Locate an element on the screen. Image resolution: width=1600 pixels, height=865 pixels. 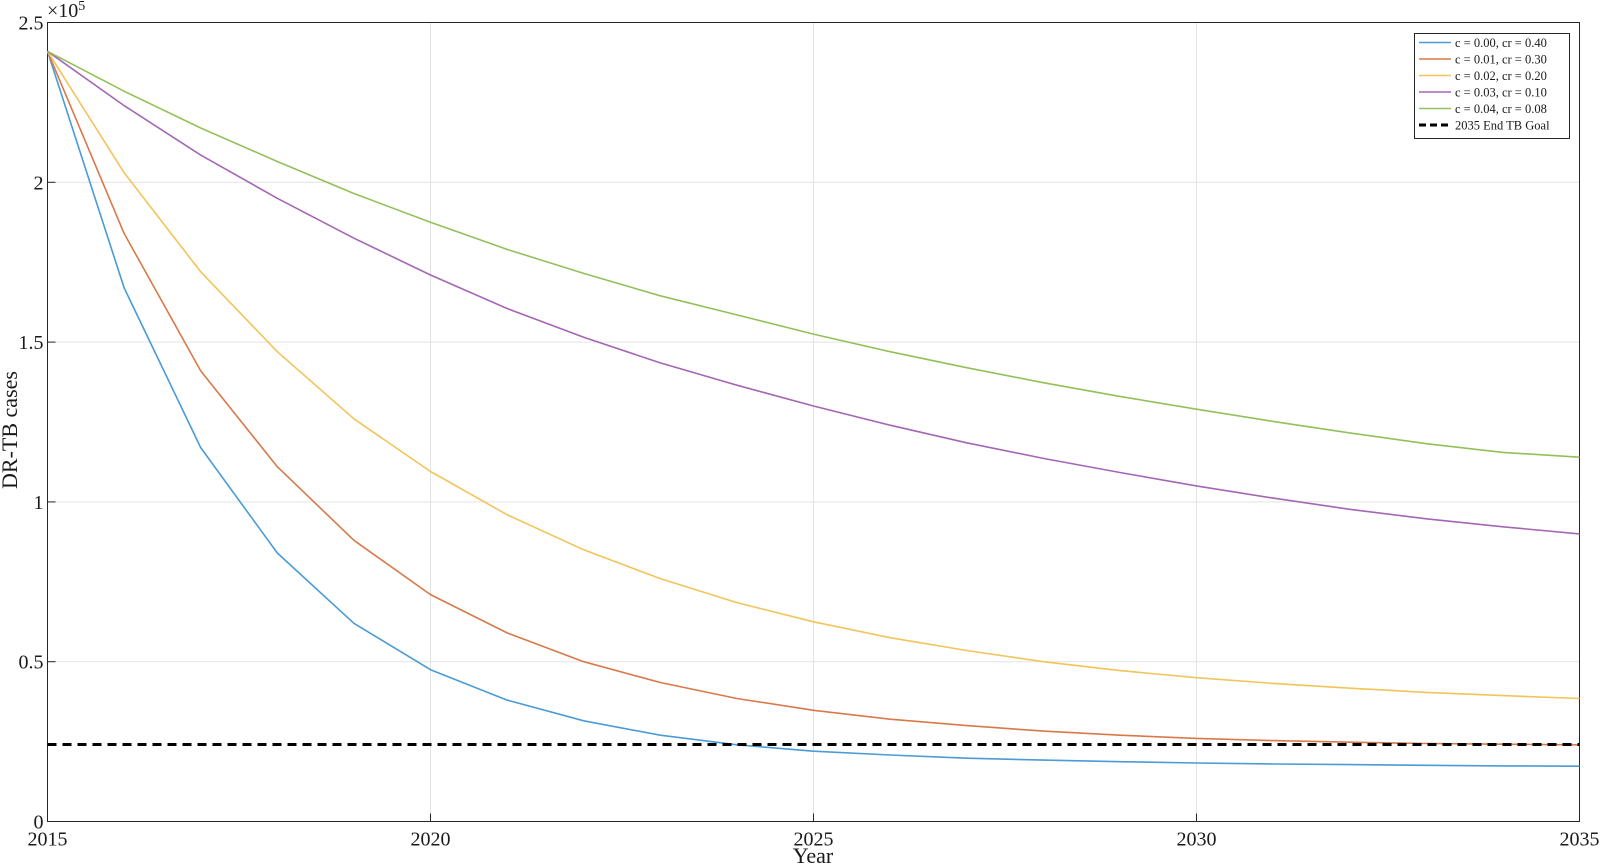
y-tick-label: 0 is located at coordinates (39, 823).